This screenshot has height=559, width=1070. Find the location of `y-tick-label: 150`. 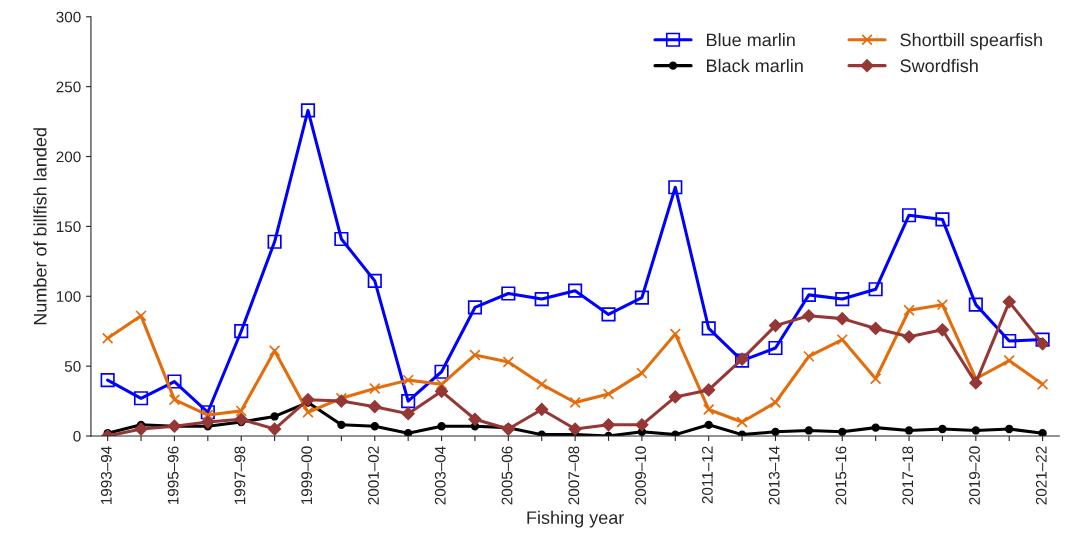

y-tick-label: 150 is located at coordinates (68, 227).